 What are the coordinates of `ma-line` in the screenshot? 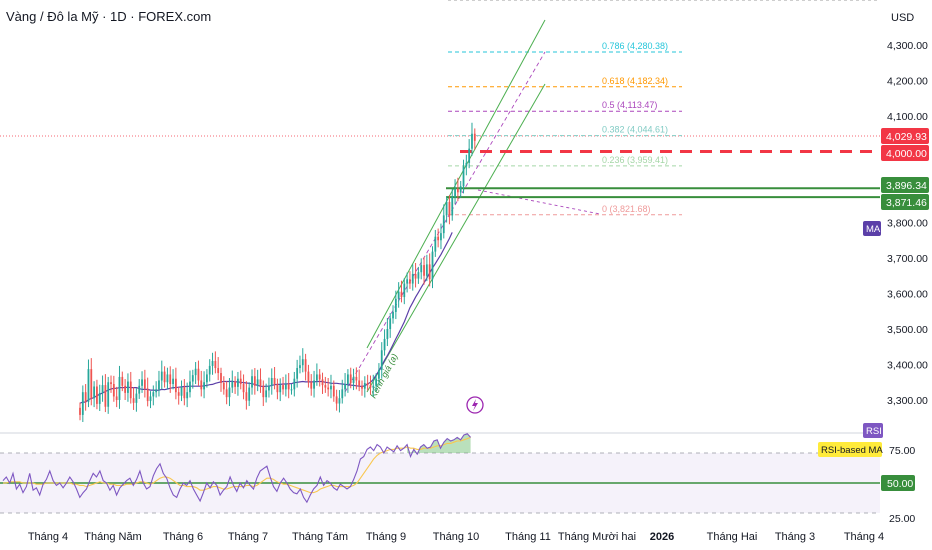 It's located at (266, 318).